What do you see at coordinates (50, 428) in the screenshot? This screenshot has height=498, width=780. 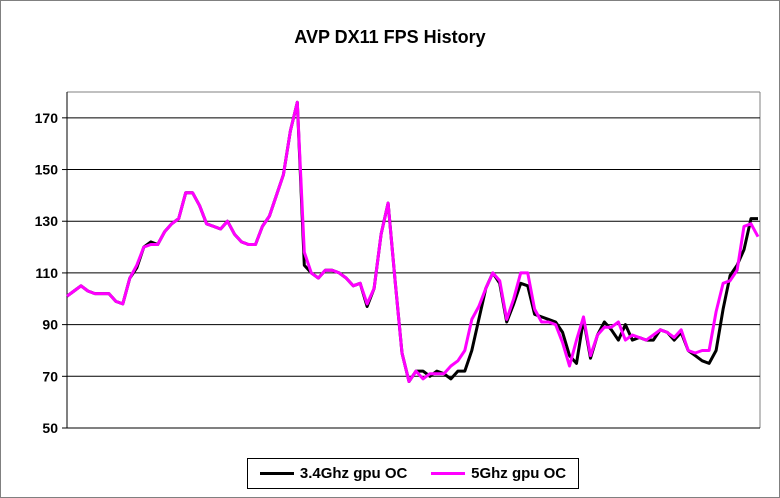 I see `y-tick-label: 50` at bounding box center [50, 428].